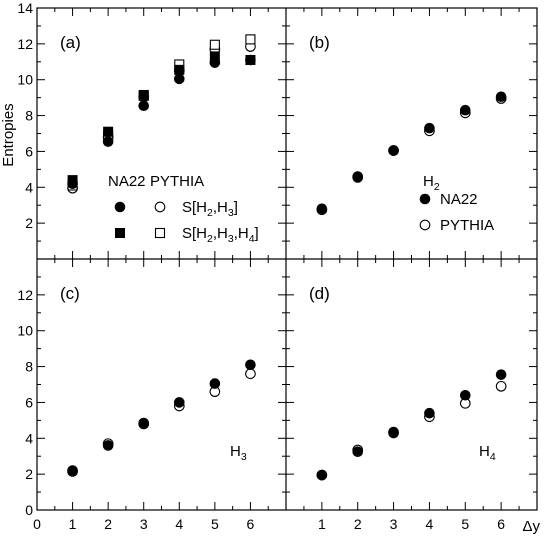  What do you see at coordinates (487, 453) in the screenshot?
I see `panel-tag: H4​` at bounding box center [487, 453].